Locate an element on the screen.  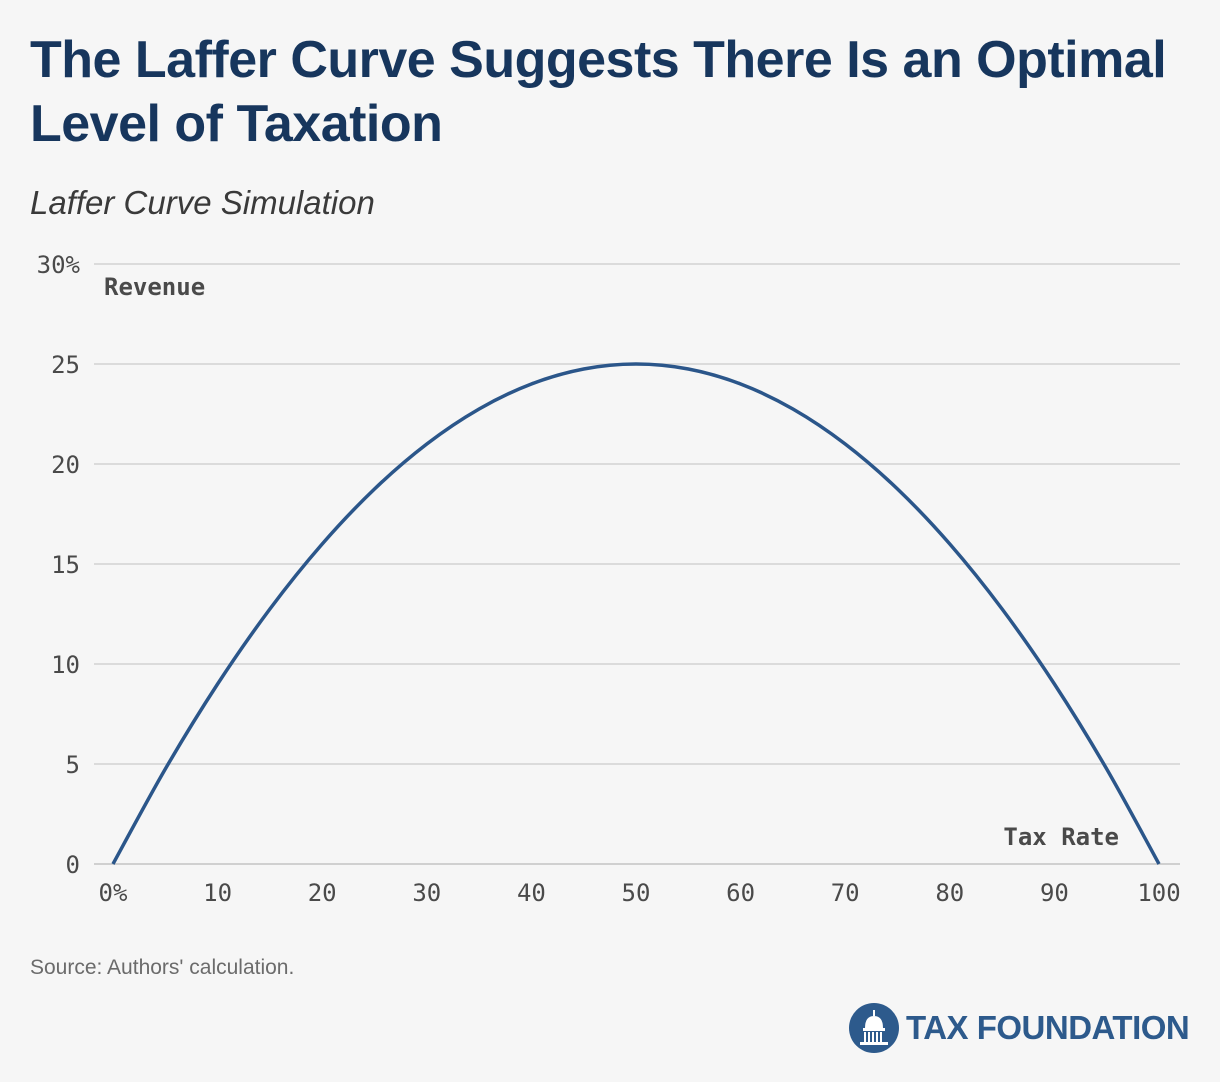
x-tick-label: 100 is located at coordinates (1158, 893).